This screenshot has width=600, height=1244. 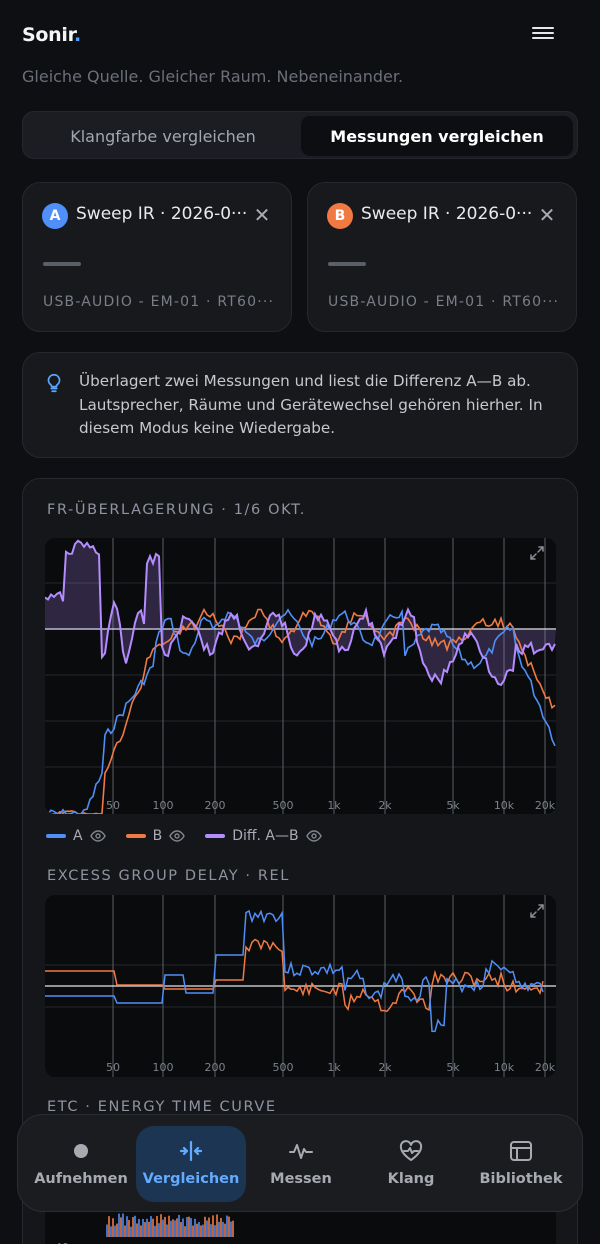 What do you see at coordinates (191, 1179) in the screenshot?
I see `tab-vergleichen-label: Vergleichen` at bounding box center [191, 1179].